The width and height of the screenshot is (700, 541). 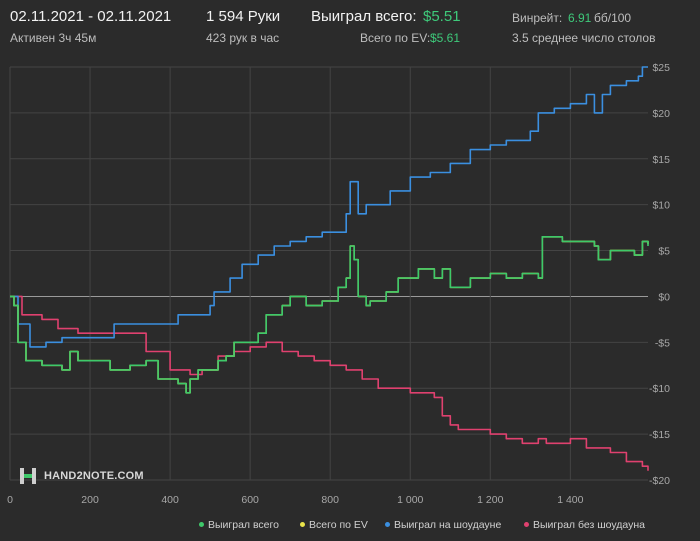 What do you see at coordinates (662, 343) in the screenshot?
I see `y-tick-label: -$5` at bounding box center [662, 343].